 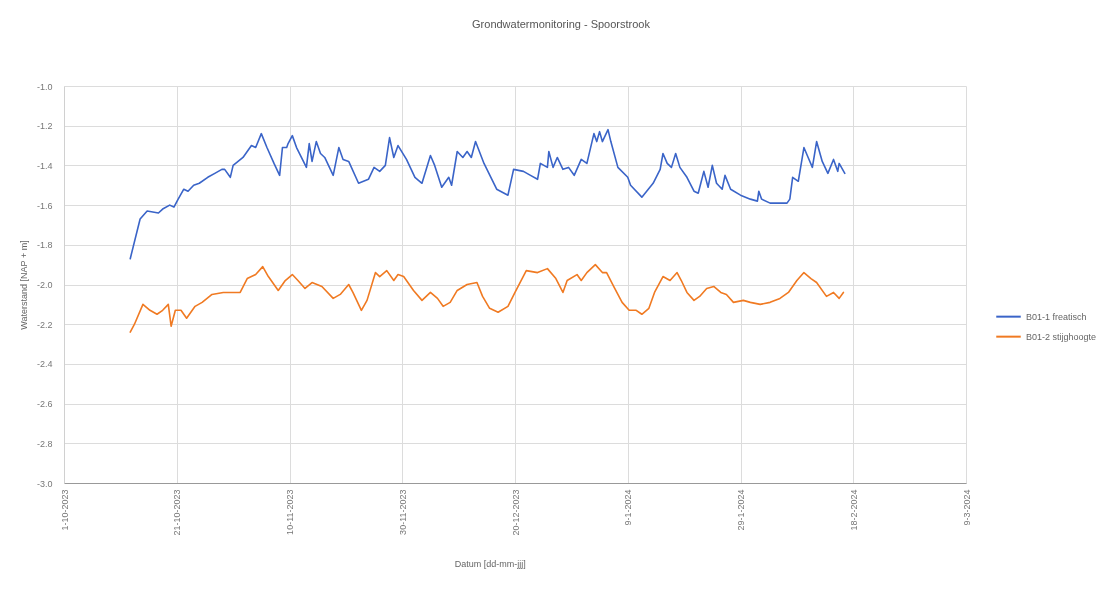 I want to click on y-tick-label: -1.4, so click(x=44, y=165).